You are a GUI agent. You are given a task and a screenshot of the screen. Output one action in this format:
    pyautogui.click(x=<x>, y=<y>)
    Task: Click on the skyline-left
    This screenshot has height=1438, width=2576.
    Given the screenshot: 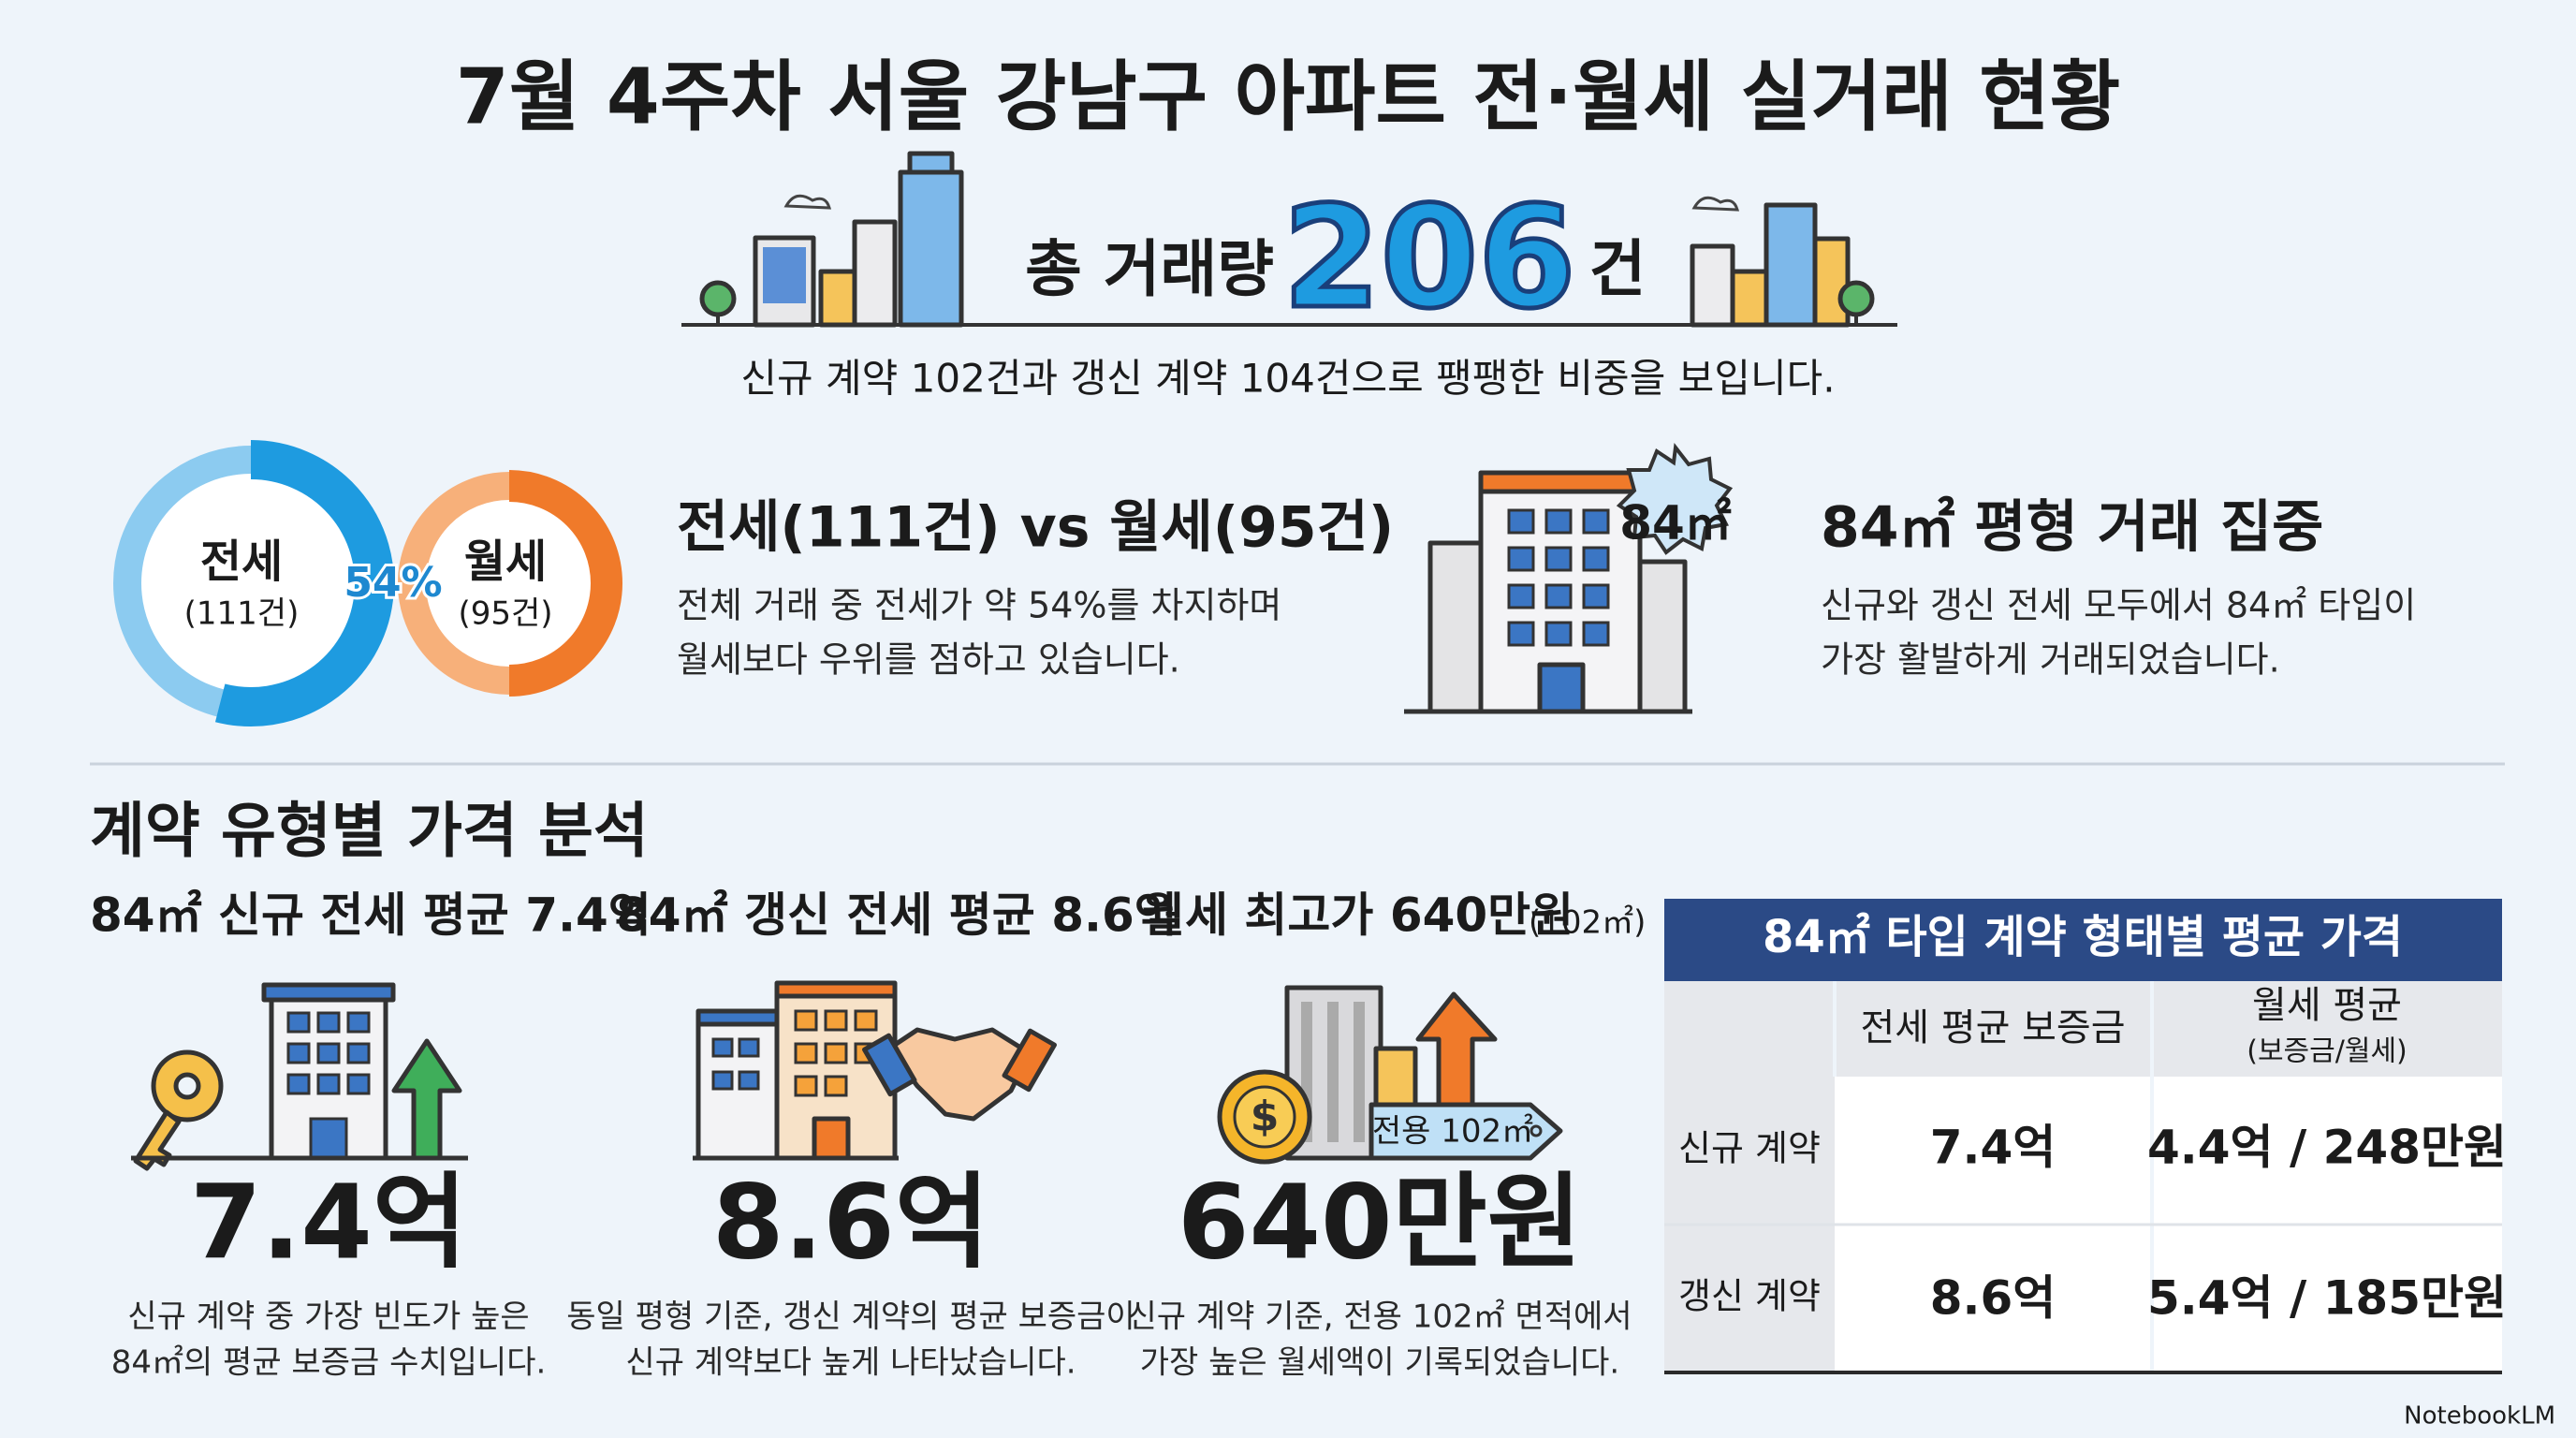 What is the action you would take?
    pyautogui.click(x=1289, y=239)
    